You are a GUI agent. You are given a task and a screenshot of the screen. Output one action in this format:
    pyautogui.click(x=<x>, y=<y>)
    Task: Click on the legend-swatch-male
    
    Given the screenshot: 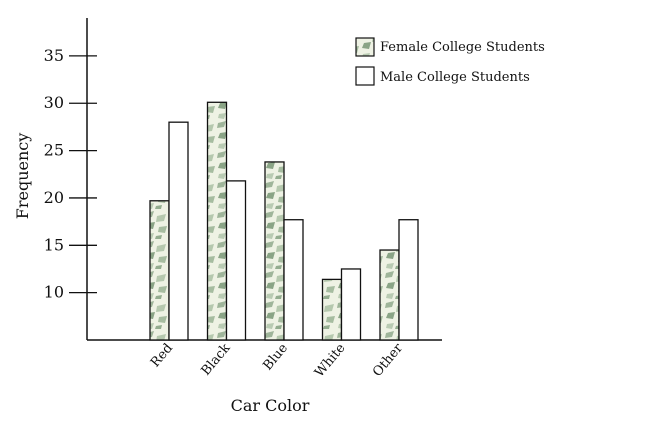 What is the action you would take?
    pyautogui.click(x=365, y=76)
    